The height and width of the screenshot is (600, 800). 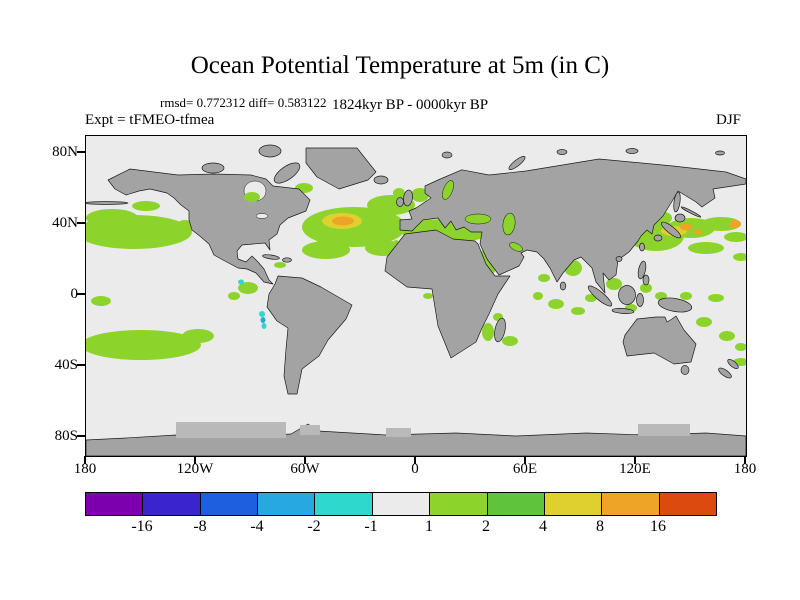 What do you see at coordinates (74, 294) in the screenshot?
I see `lat-tick-label: 0` at bounding box center [74, 294].